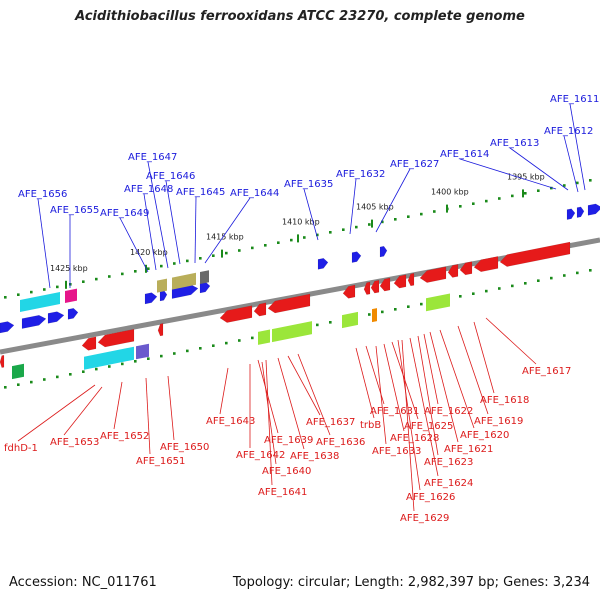 The image size is (600, 600). What do you see at coordinates (428, 426) in the screenshot?
I see `reverse-gene-label: AFE_1625` at bounding box center [428, 426].